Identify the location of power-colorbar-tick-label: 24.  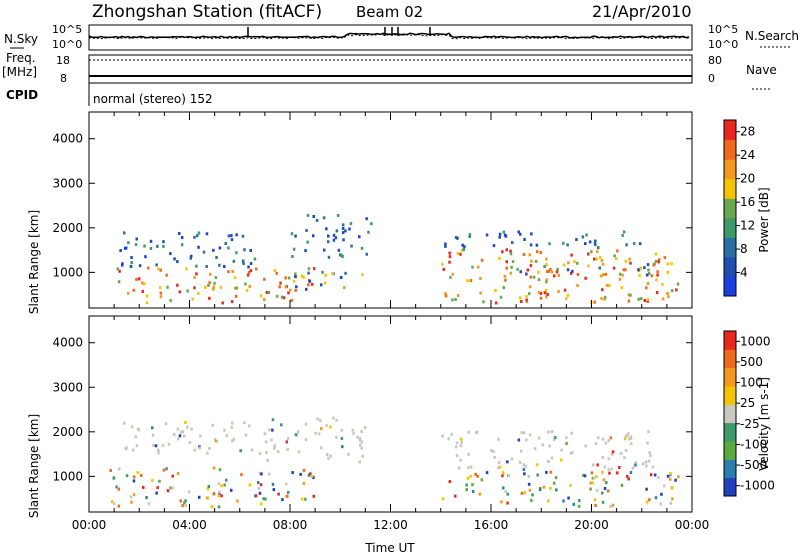
(747, 155).